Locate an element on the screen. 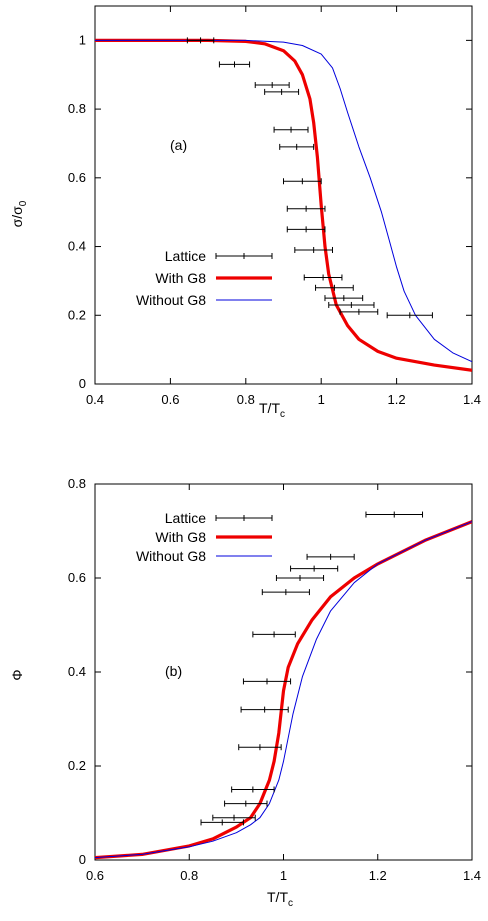  panel-label: (b) is located at coordinates (173, 671).